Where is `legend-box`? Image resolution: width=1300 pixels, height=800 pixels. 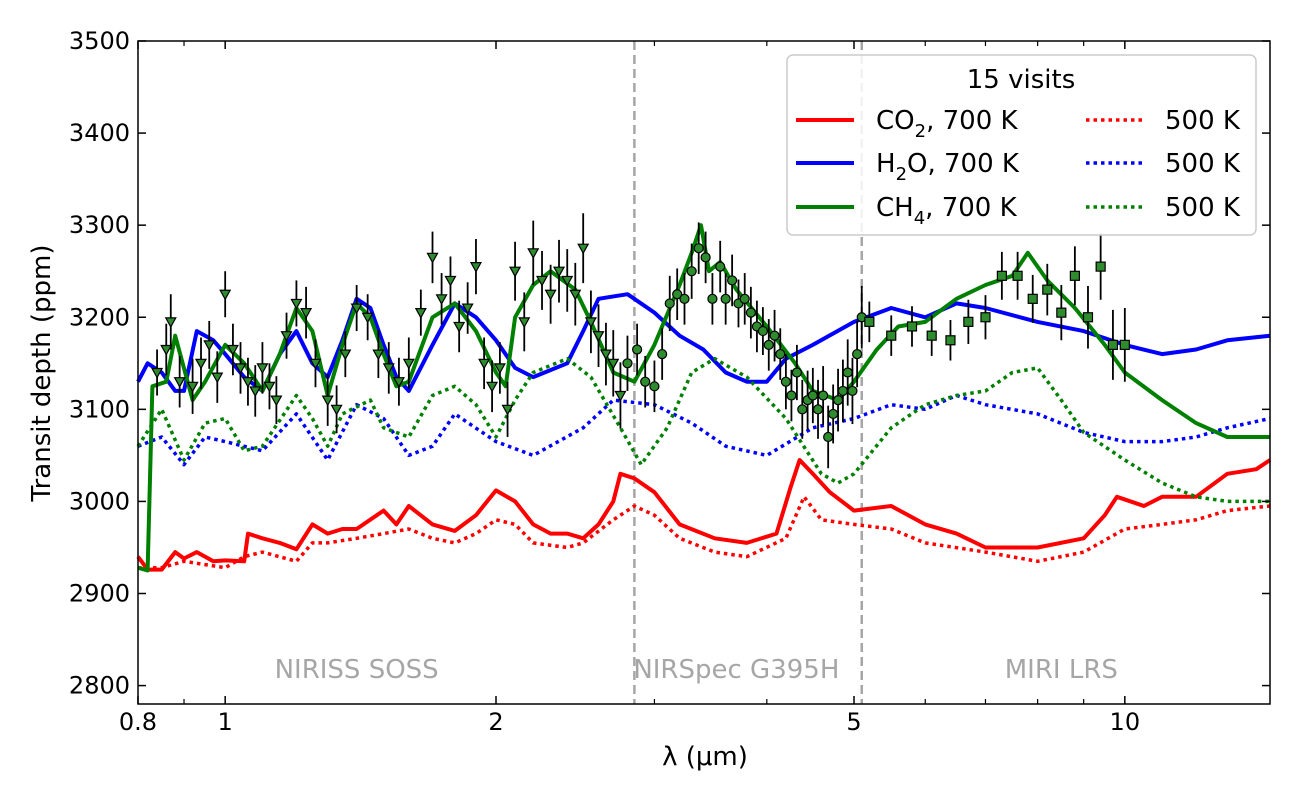 legend-box is located at coordinates (1021, 145).